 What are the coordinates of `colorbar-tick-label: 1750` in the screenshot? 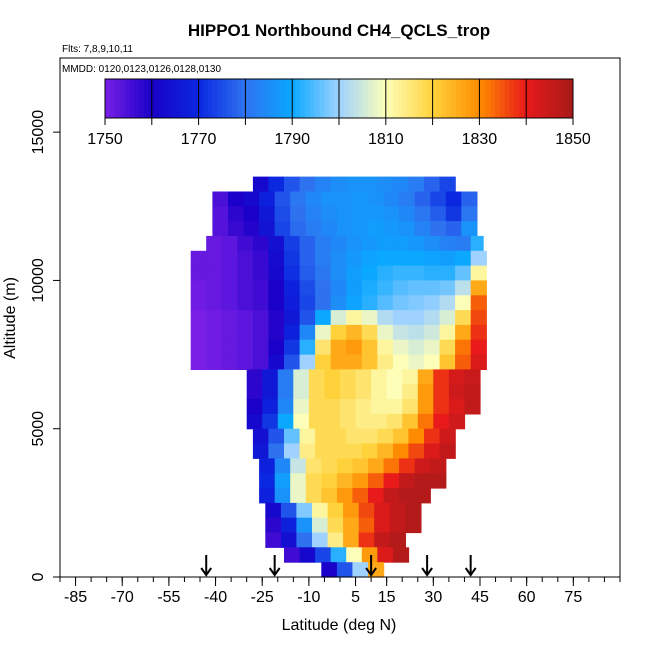 It's located at (105, 139).